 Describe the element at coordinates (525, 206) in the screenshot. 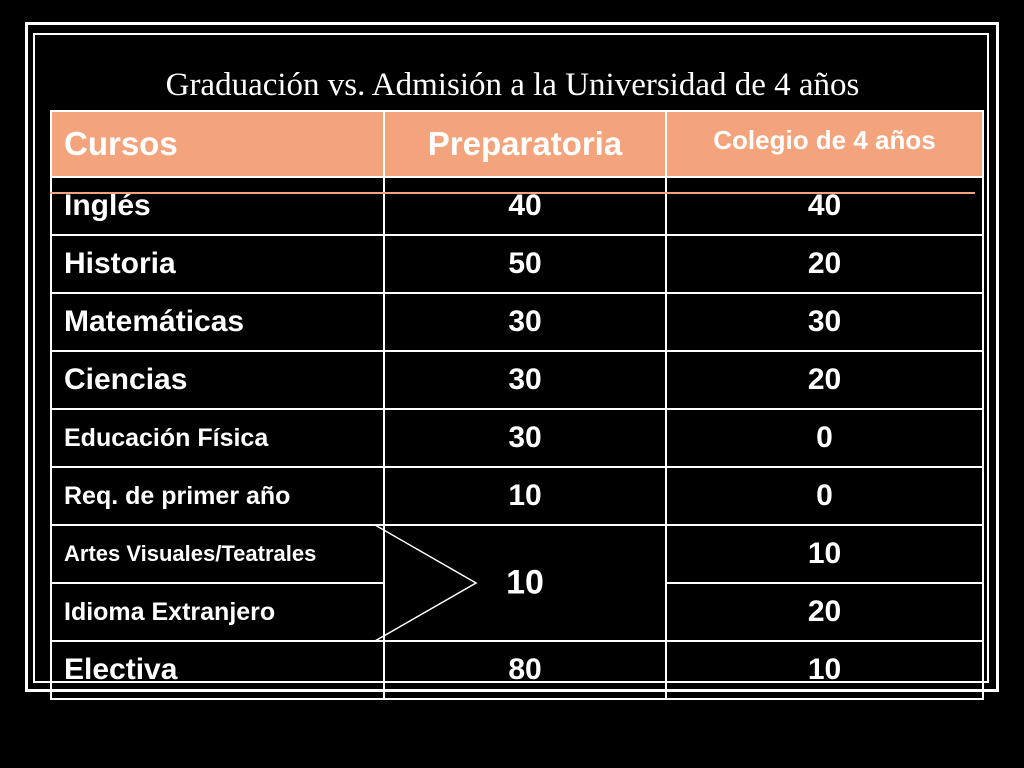

I see `prep-value: 40` at that location.